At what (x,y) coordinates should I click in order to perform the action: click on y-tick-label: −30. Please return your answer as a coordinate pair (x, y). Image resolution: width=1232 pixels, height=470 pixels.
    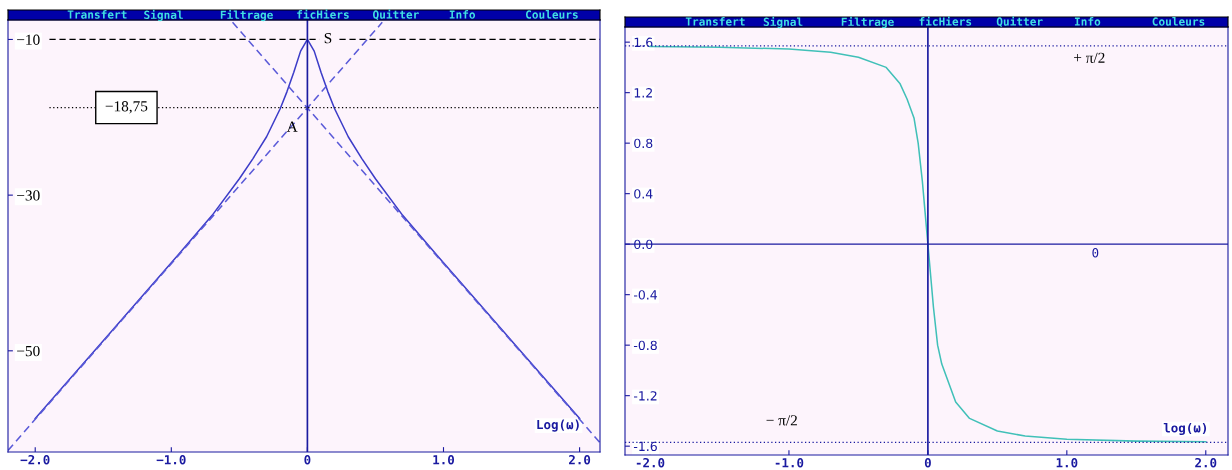
    Looking at the image, I should click on (28, 195).